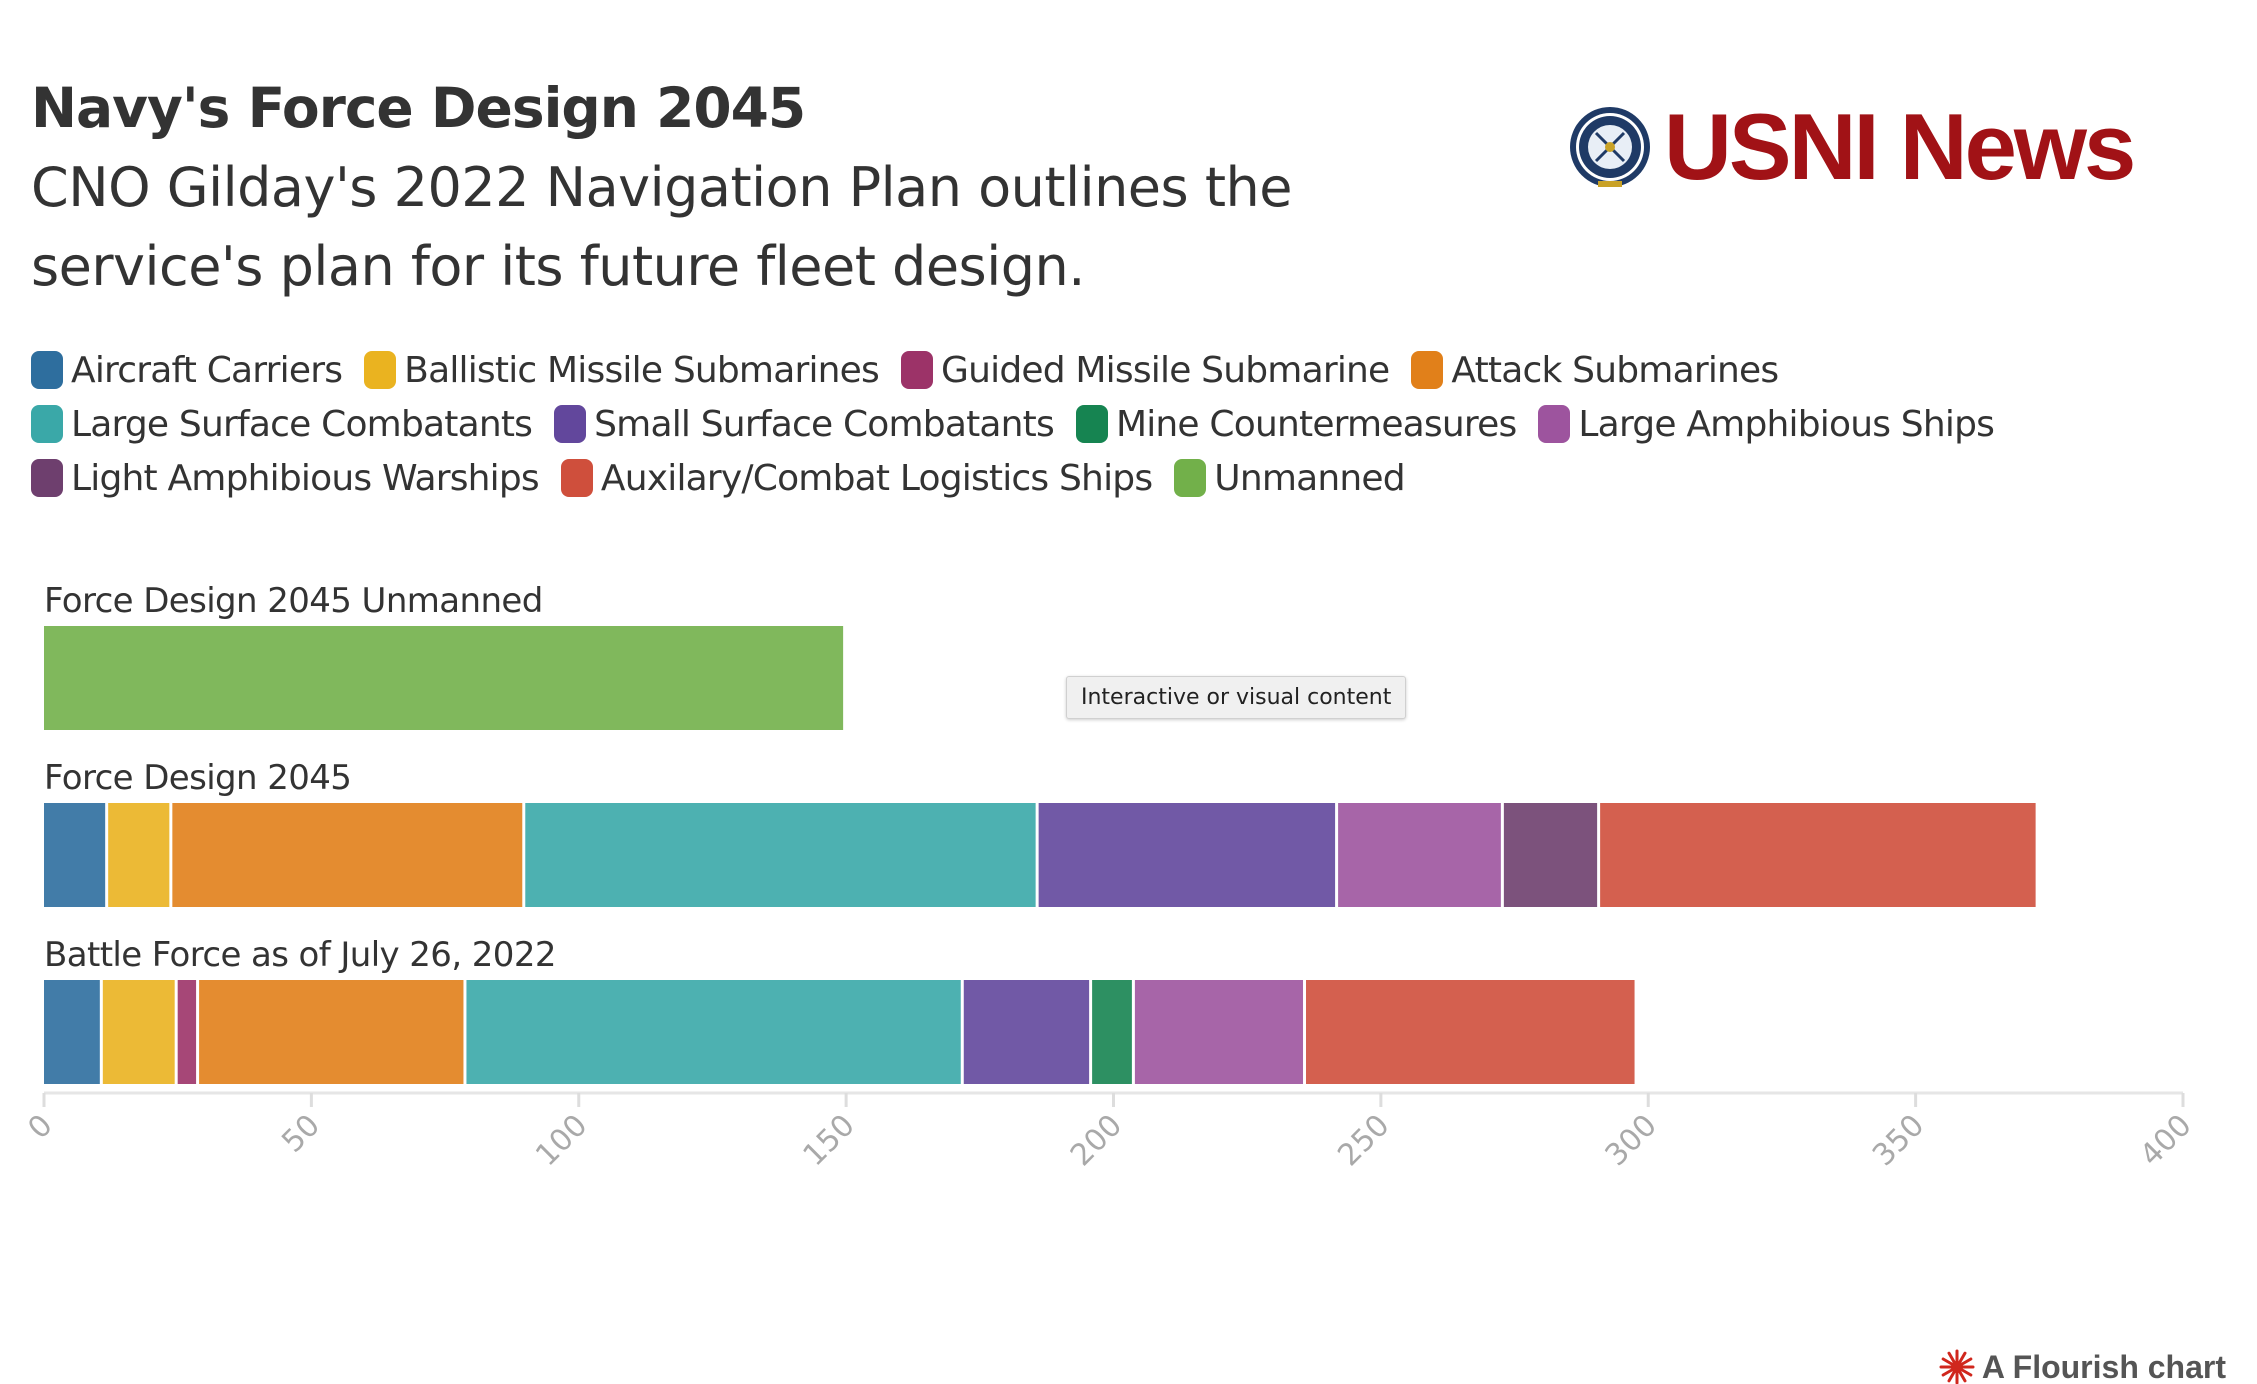 This screenshot has height=1384, width=2257. What do you see at coordinates (207, 370) in the screenshot?
I see `legend-label: Aircraft Carriers` at bounding box center [207, 370].